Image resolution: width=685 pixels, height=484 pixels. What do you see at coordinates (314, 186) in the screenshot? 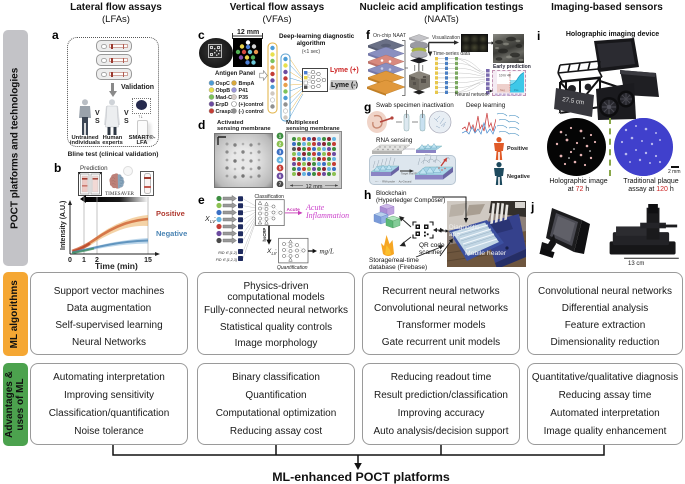
I see `svg-text: 12 mm` at bounding box center [314, 186].